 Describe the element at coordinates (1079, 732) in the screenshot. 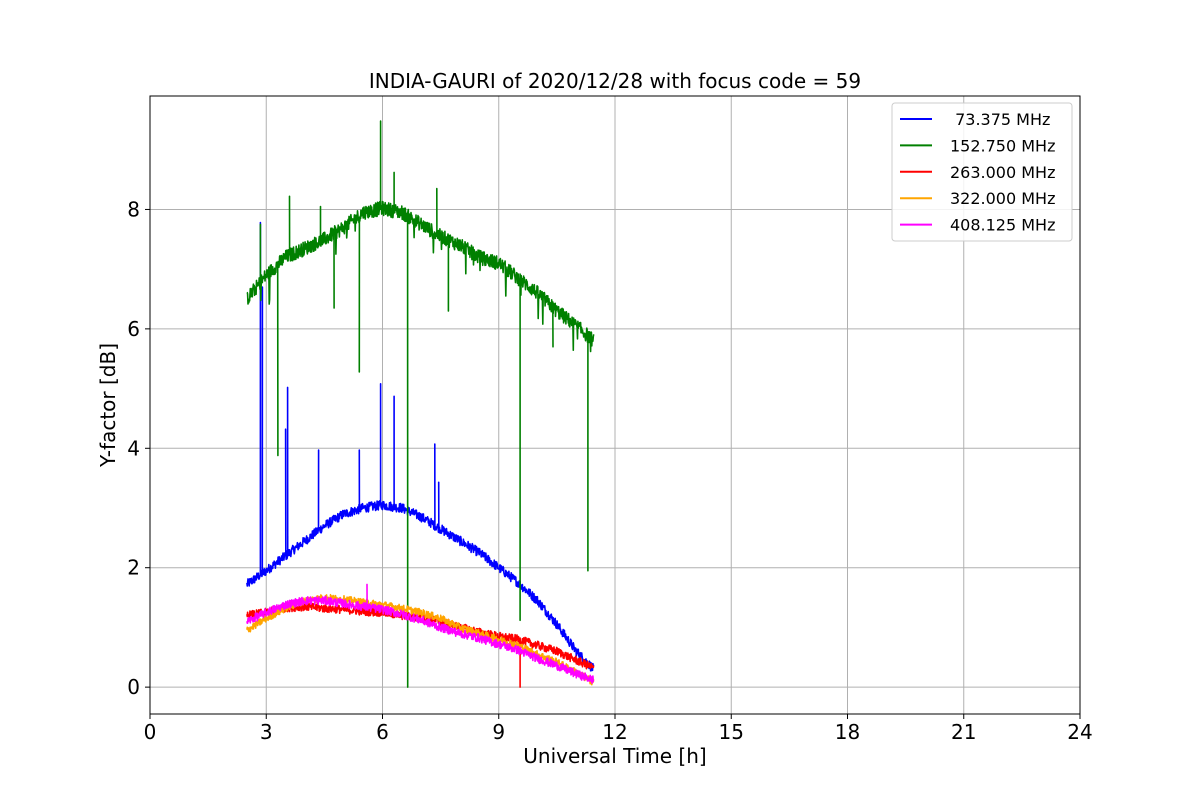

I see `x-tick-label: 24` at that location.